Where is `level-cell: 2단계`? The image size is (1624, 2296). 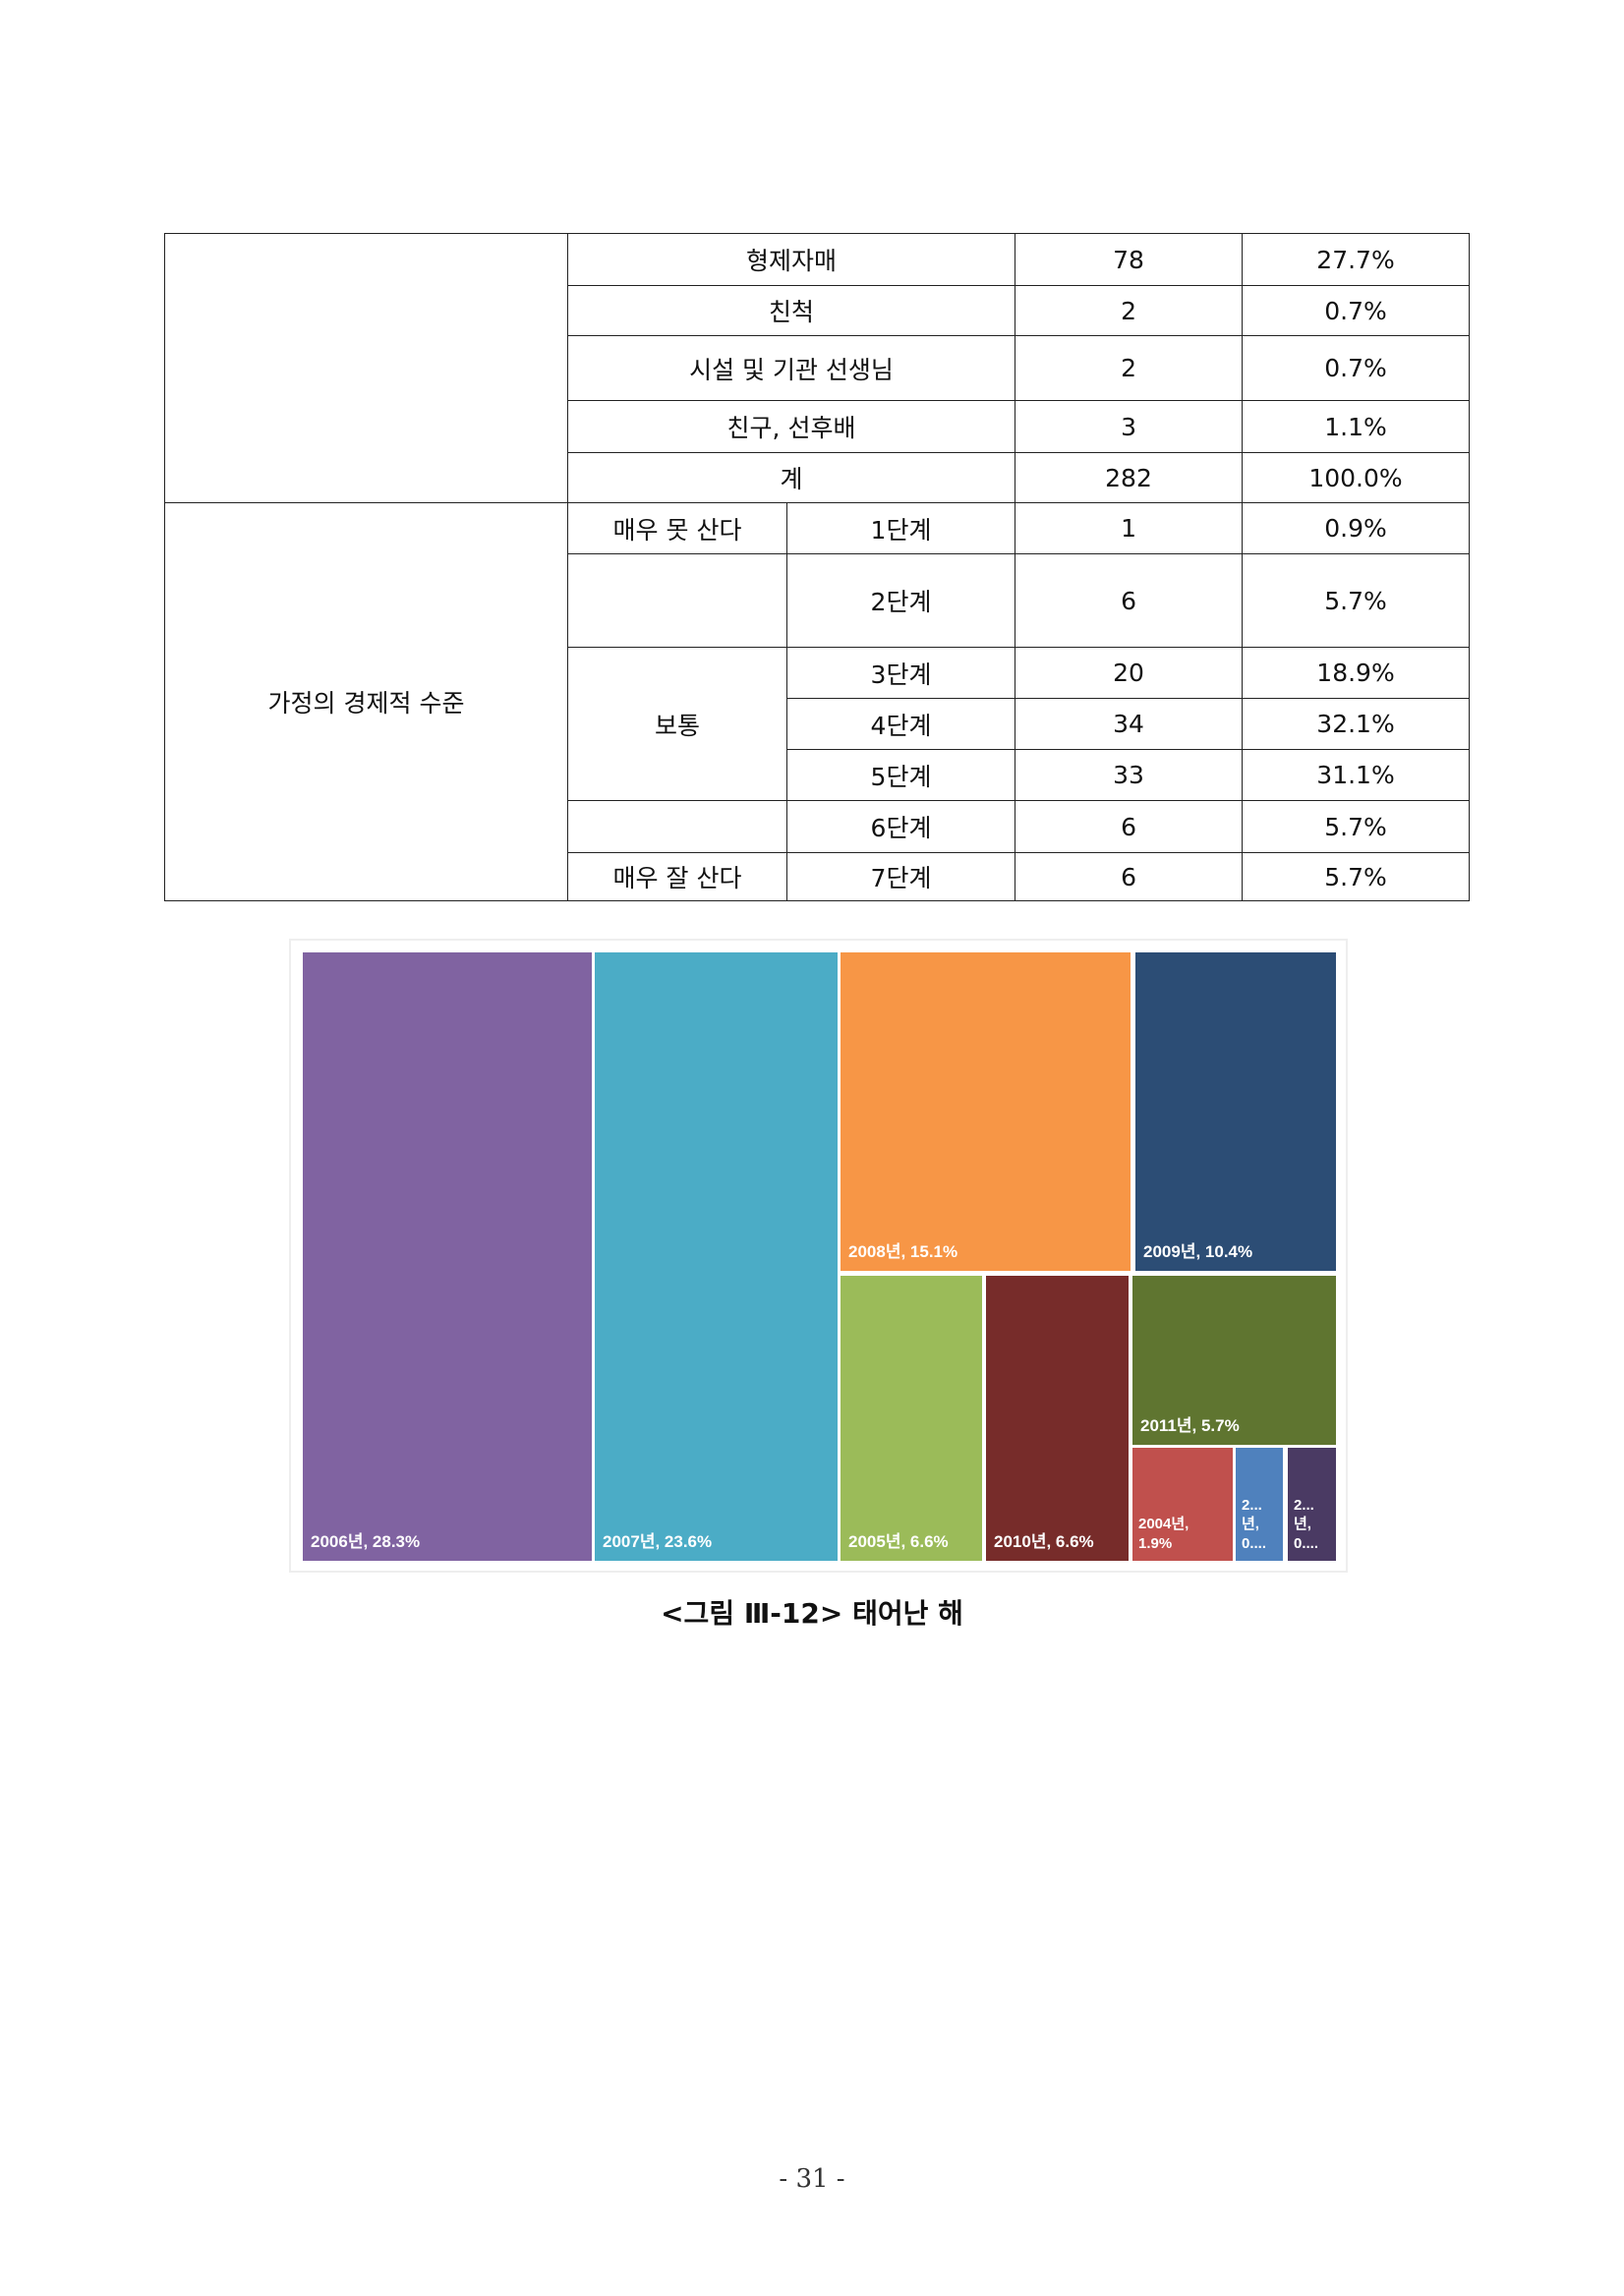 level-cell: 2단계 is located at coordinates (900, 601).